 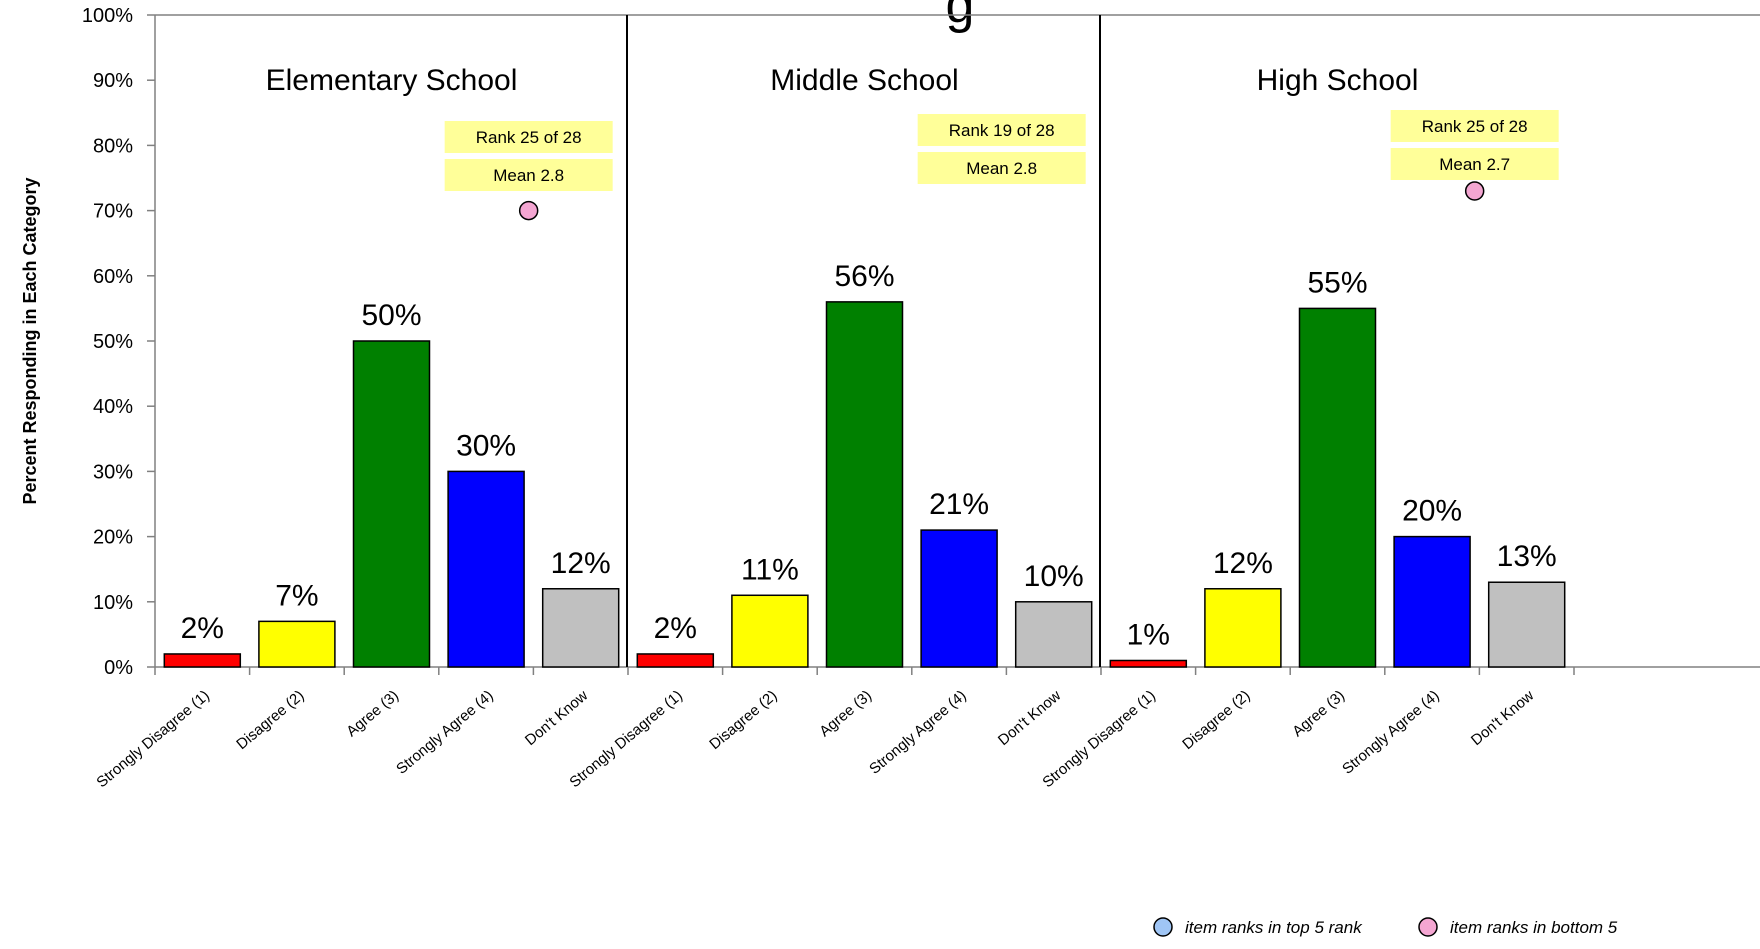 I want to click on panel-title: Elementary School, so click(x=392, y=80).